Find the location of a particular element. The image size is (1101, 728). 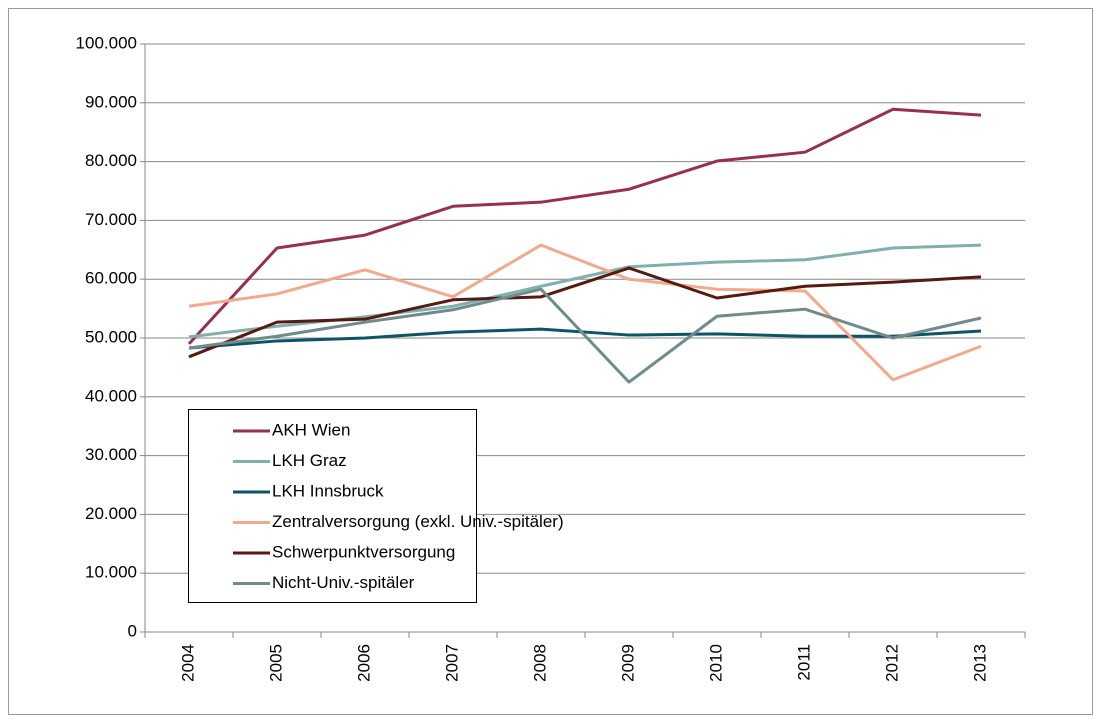

x-tick-label: 2010 is located at coordinates (715, 663).